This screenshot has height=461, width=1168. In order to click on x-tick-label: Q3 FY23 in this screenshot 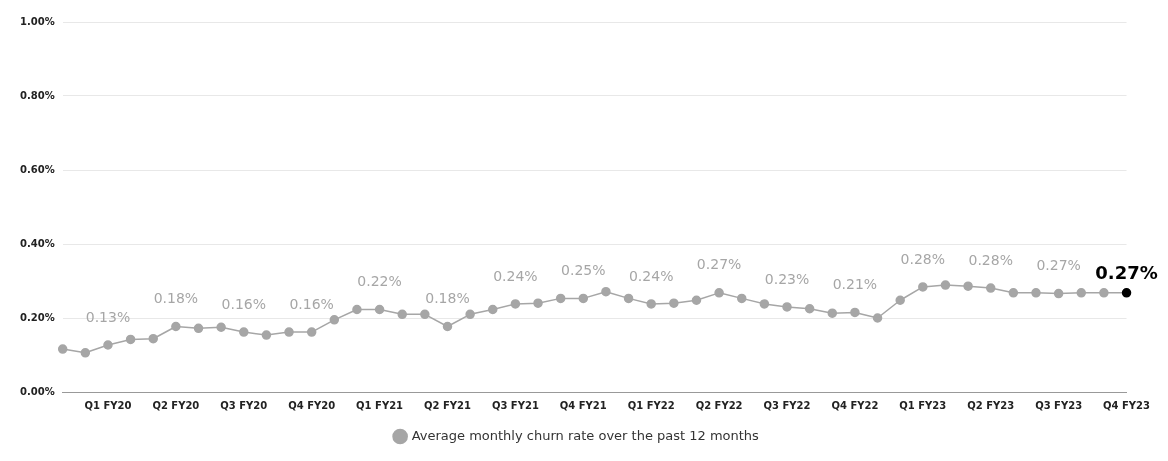, I will do `click(1059, 405)`.